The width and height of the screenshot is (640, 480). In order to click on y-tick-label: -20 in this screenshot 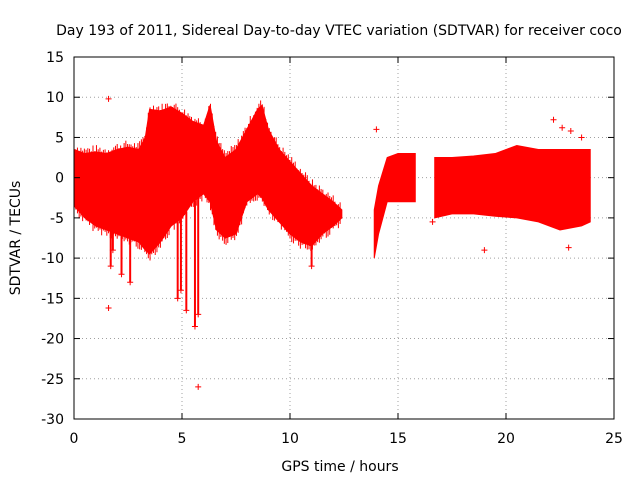, I will do `click(52, 340)`.